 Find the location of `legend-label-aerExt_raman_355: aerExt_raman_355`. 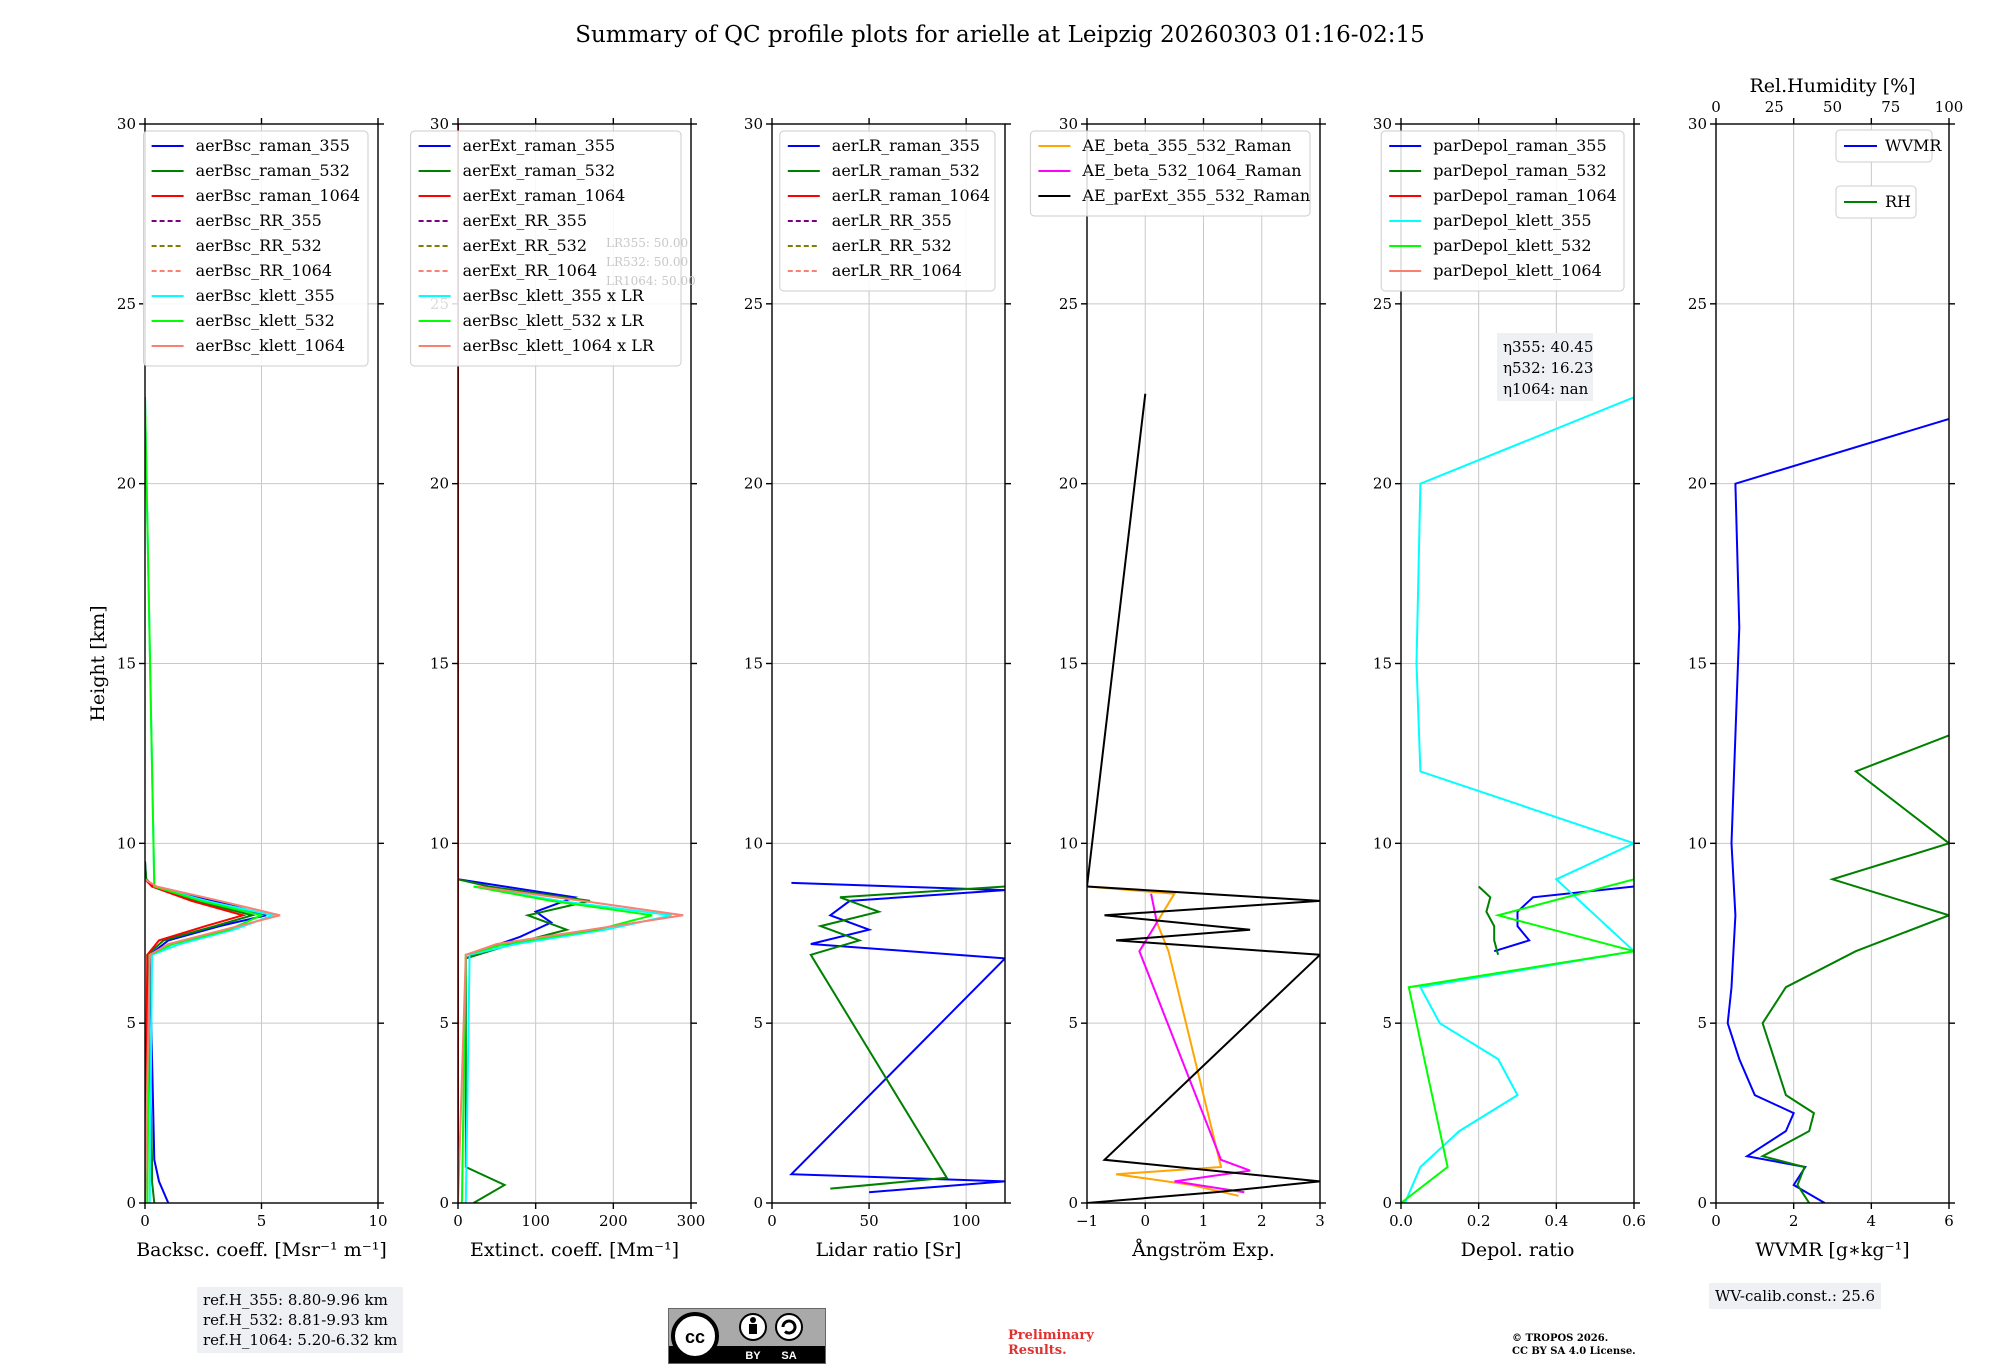

legend-label-aerExt_raman_355: aerExt_raman_355 is located at coordinates (539, 145).